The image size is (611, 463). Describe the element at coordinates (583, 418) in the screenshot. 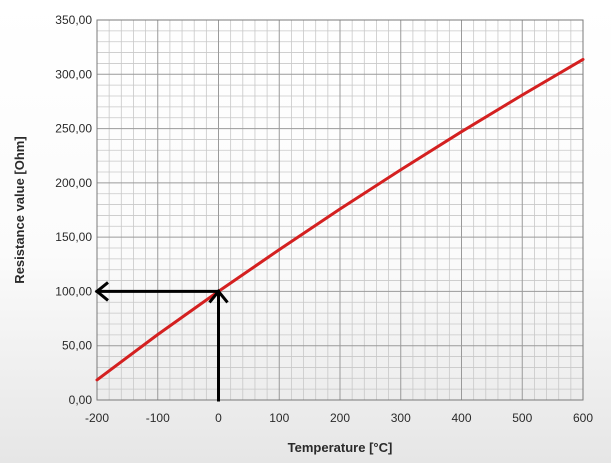

I see `x-tick-label: 600` at that location.